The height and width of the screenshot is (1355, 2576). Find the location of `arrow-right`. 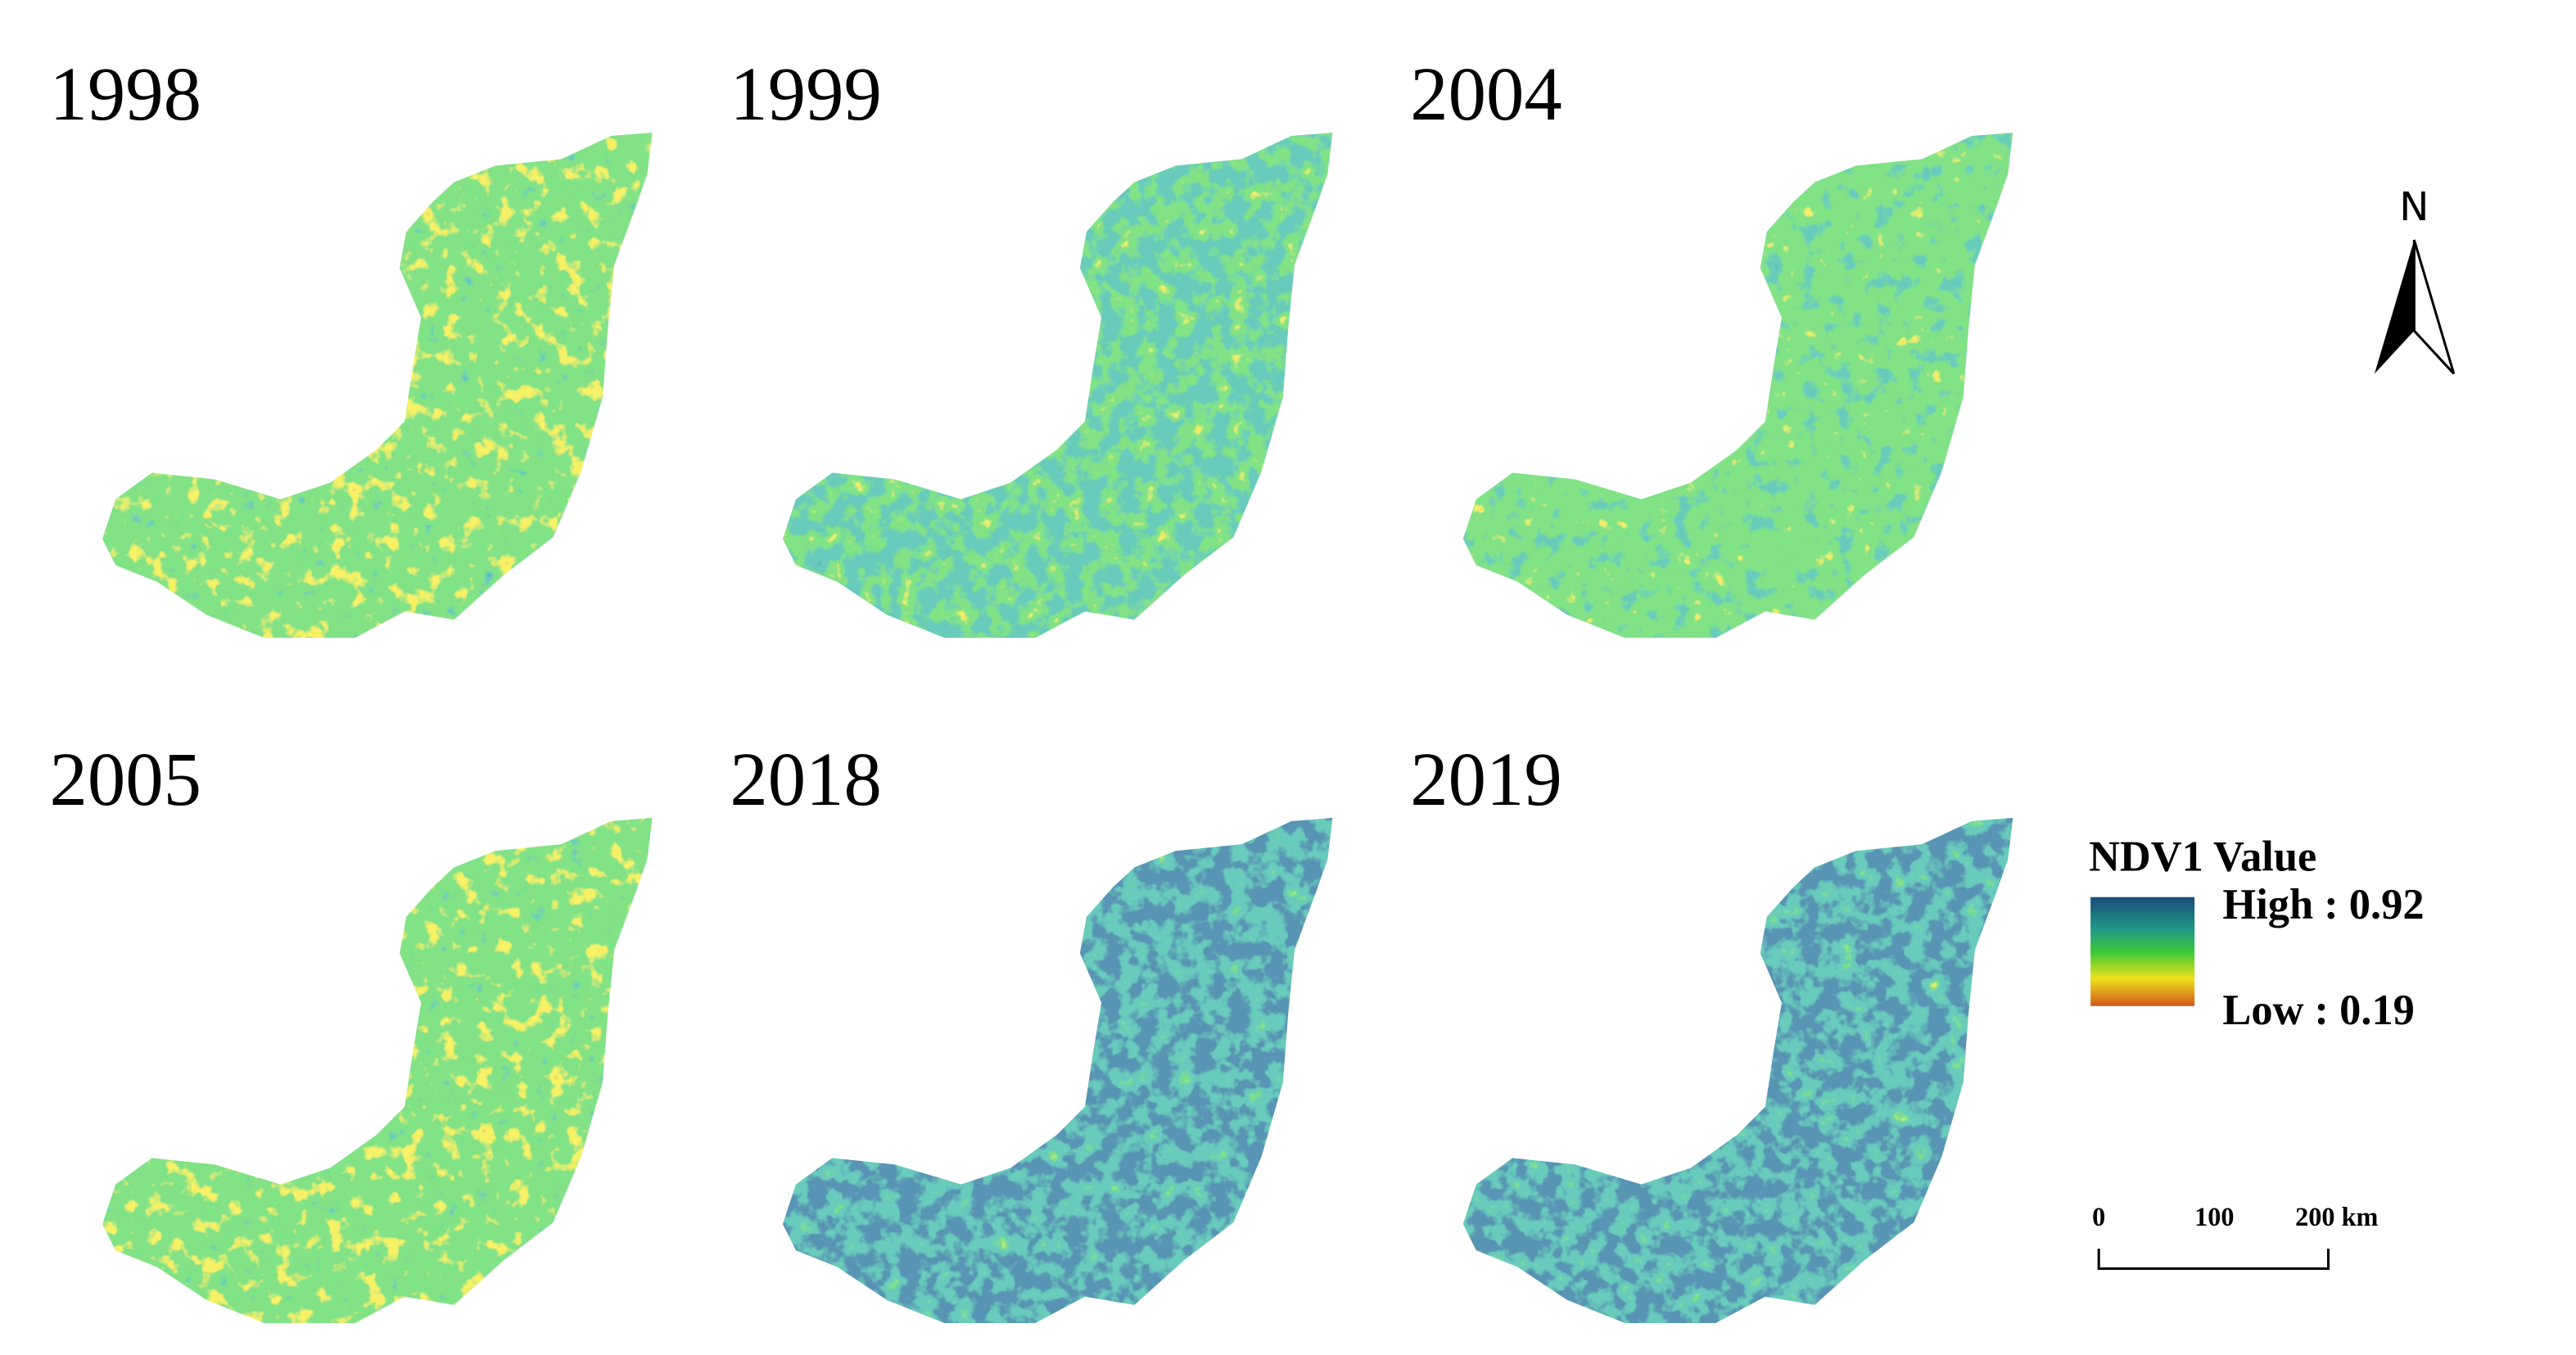

arrow-right is located at coordinates (2434, 307).